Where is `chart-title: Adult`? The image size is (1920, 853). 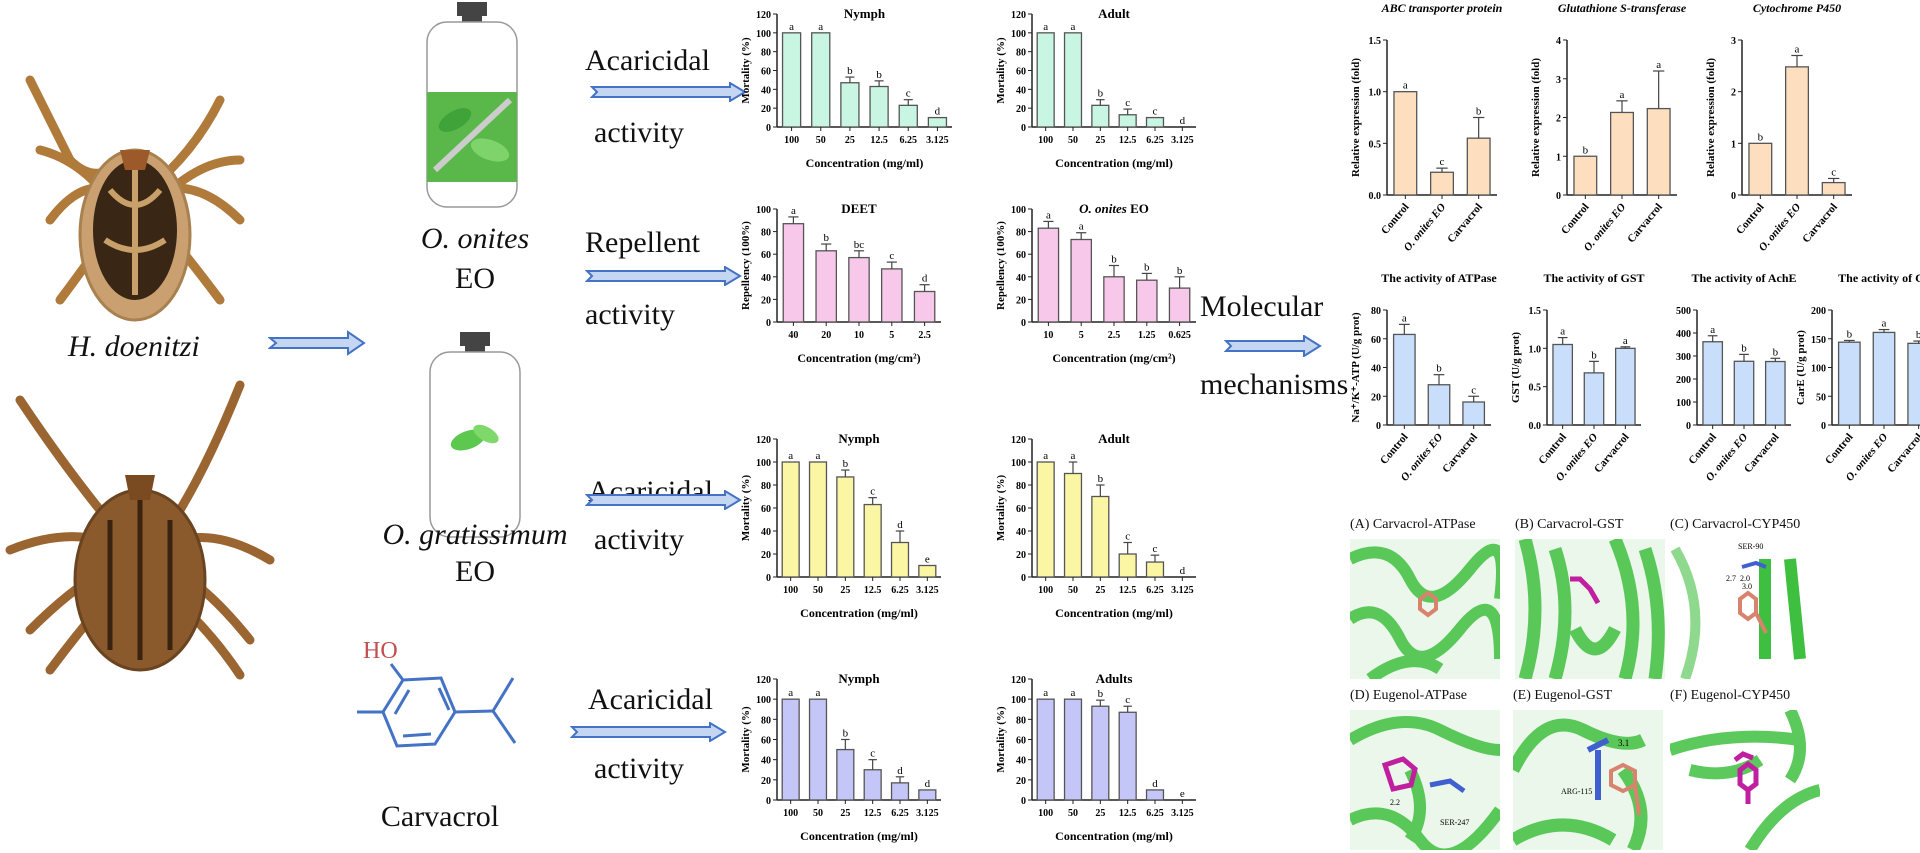
chart-title: Adult is located at coordinates (1114, 13).